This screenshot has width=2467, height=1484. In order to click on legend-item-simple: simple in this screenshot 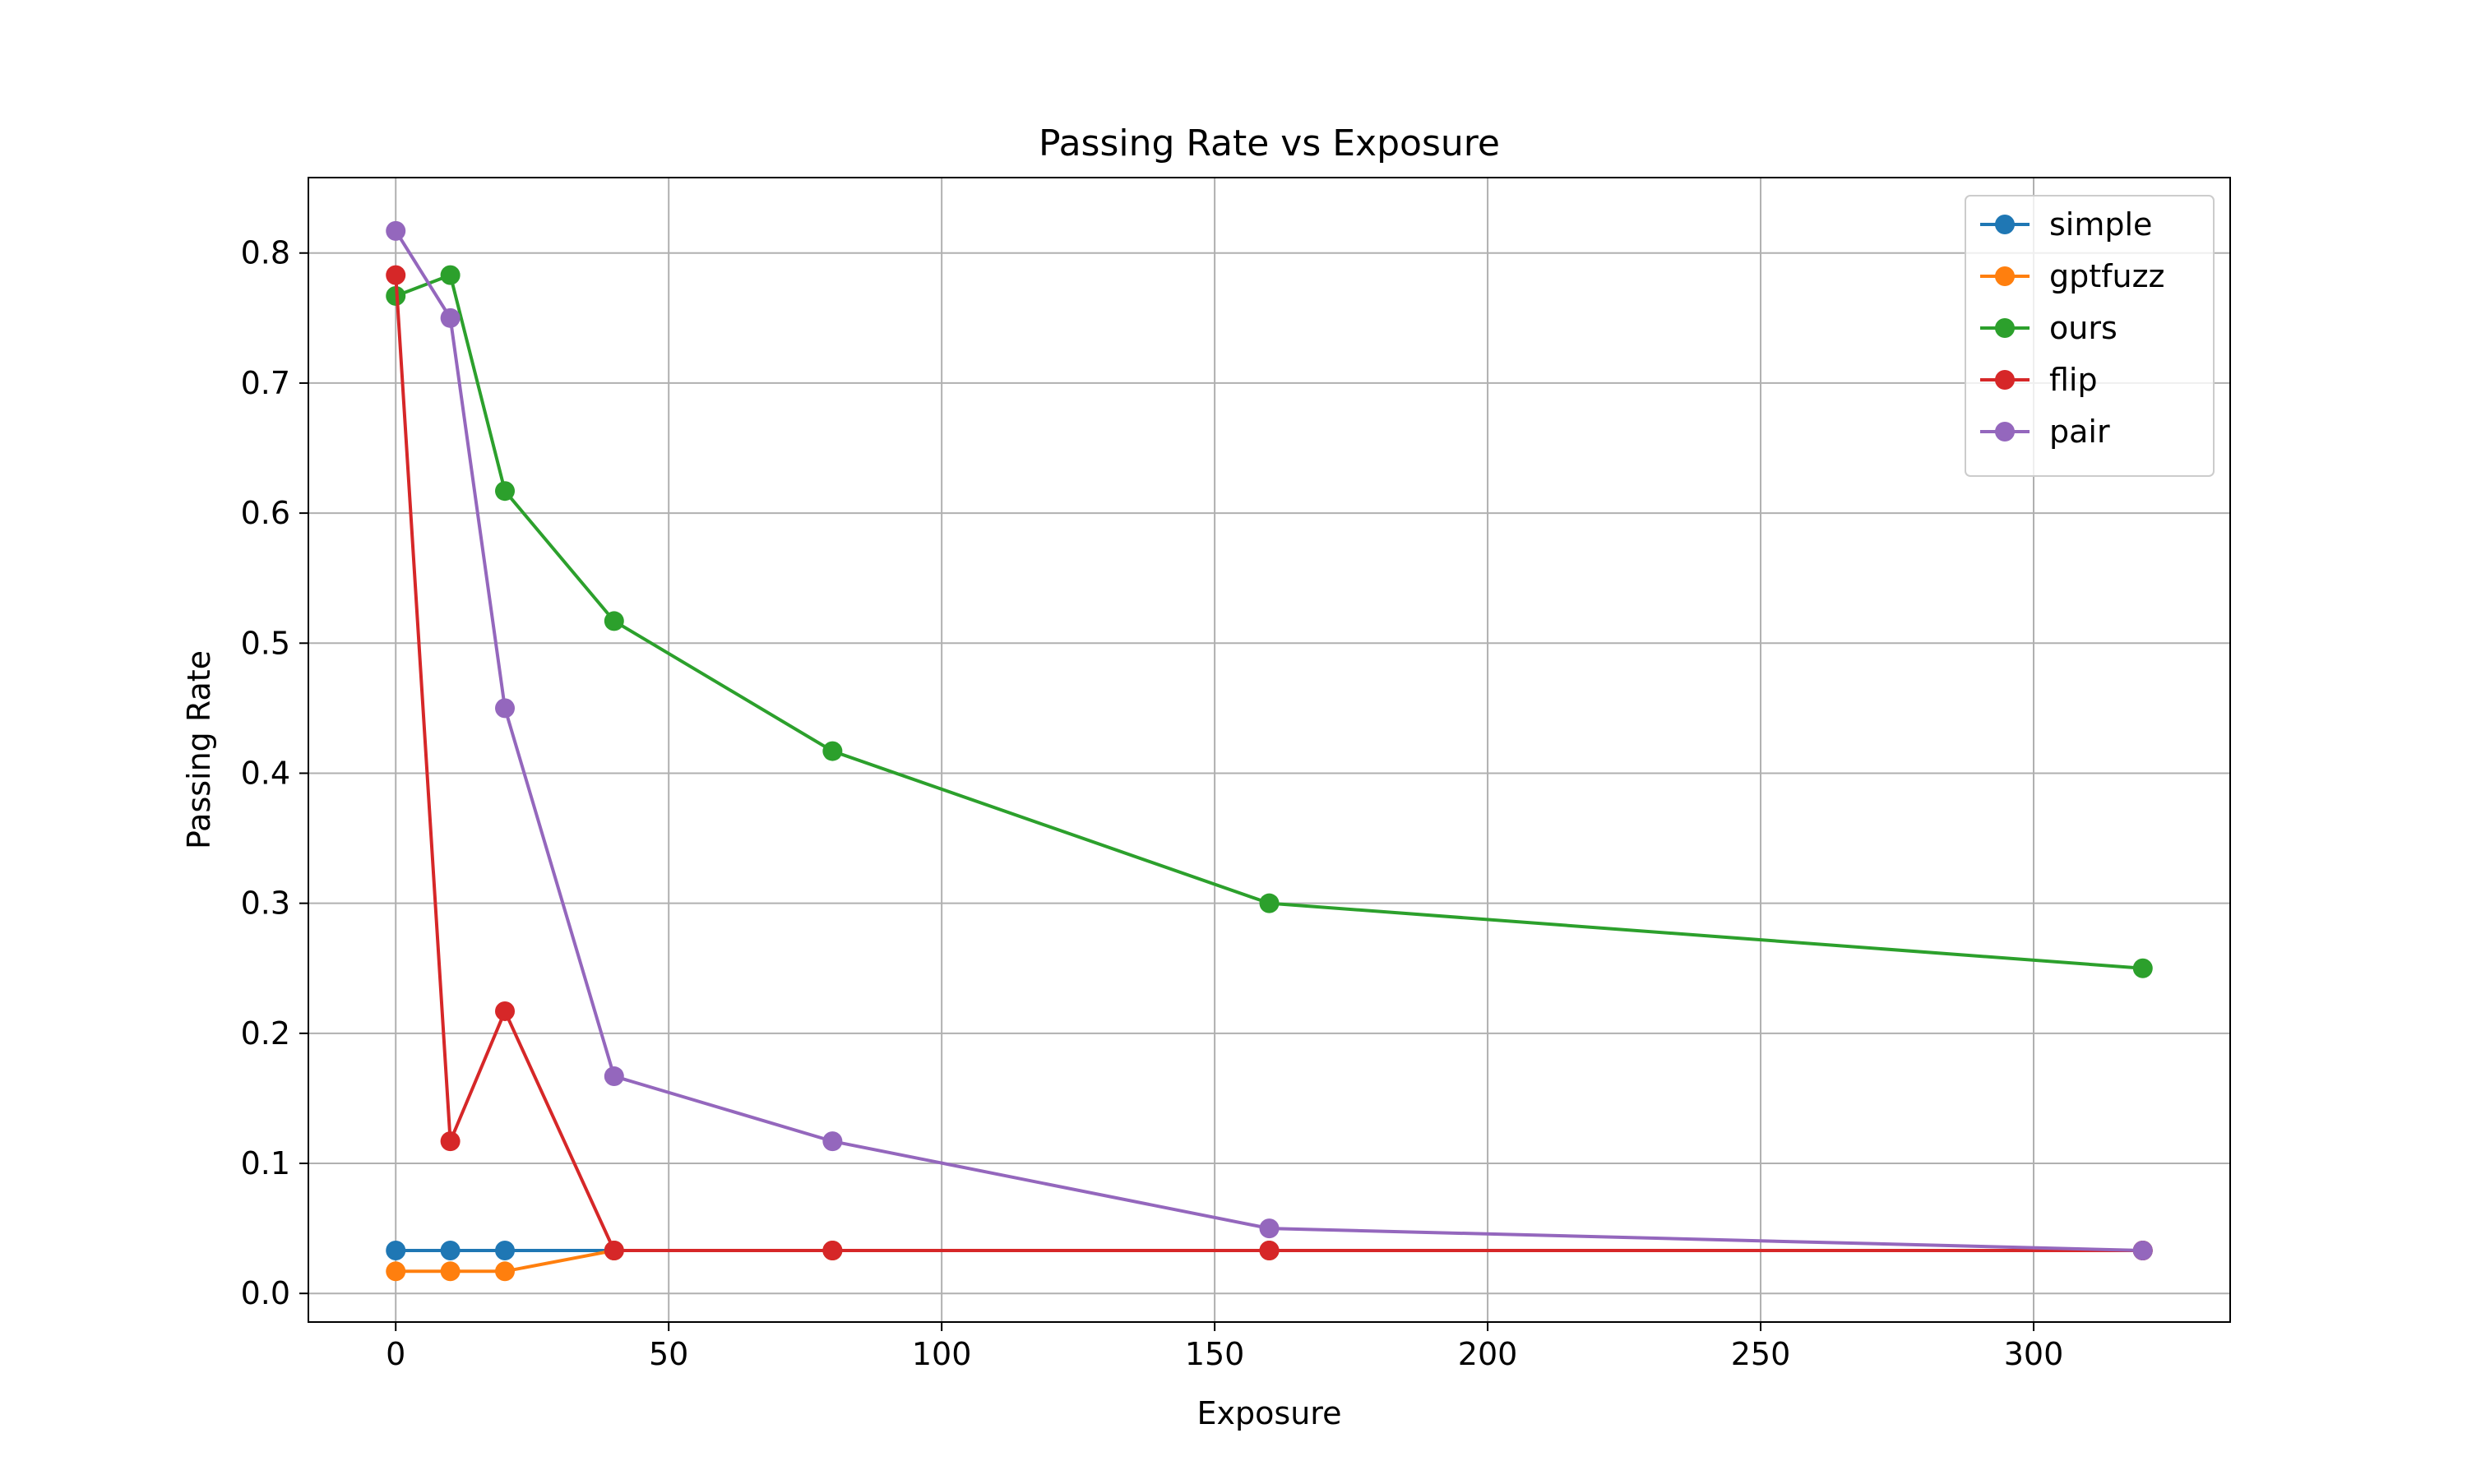, I will do `click(2066, 224)`.